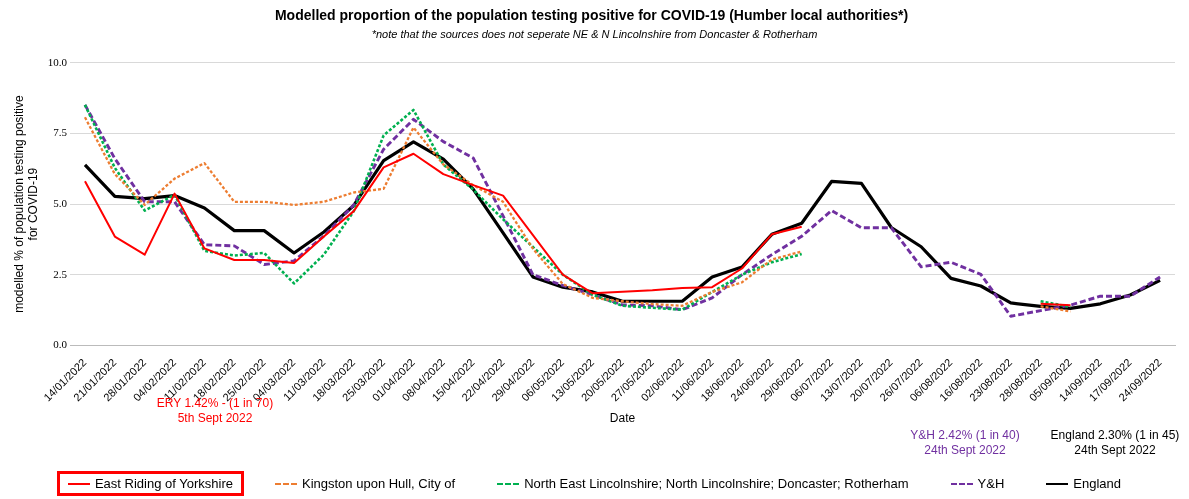 Image resolution: width=1189 pixels, height=499 pixels. What do you see at coordinates (1097, 483) in the screenshot?
I see `legend-label: England` at bounding box center [1097, 483].